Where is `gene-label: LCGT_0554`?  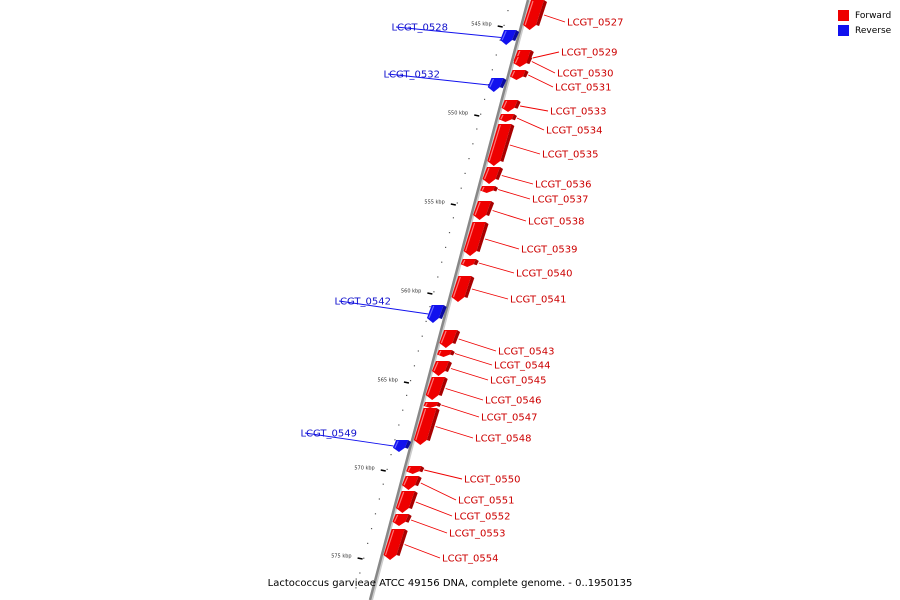
gene-label: LCGT_0554 is located at coordinates (470, 559).